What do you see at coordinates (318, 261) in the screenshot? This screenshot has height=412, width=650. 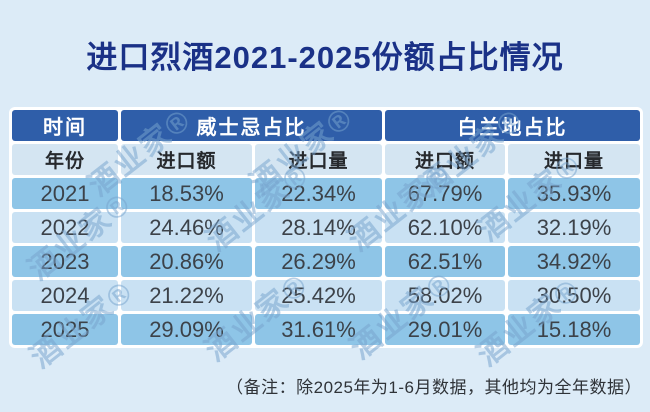 I see `value-cell: 26.29%` at bounding box center [318, 261].